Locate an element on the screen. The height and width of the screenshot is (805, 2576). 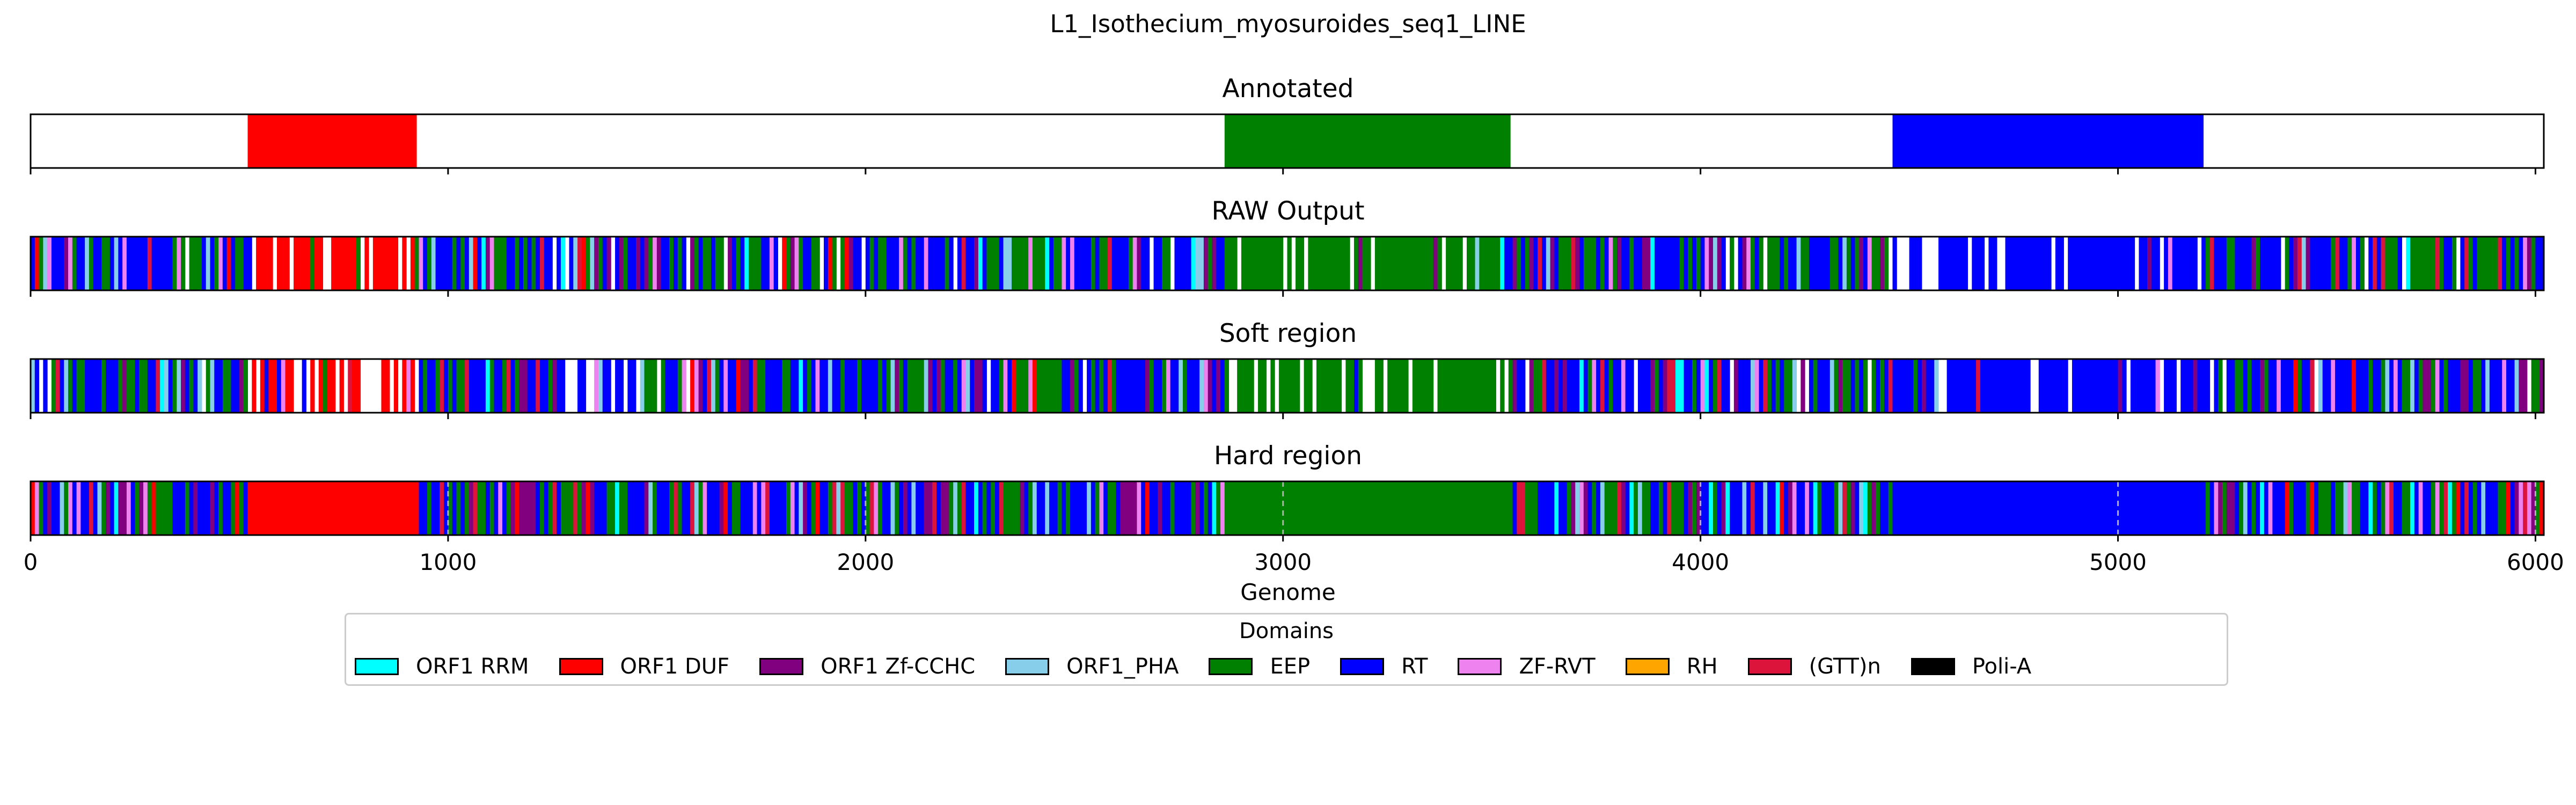
x-tick-label: 2000 is located at coordinates (865, 562).